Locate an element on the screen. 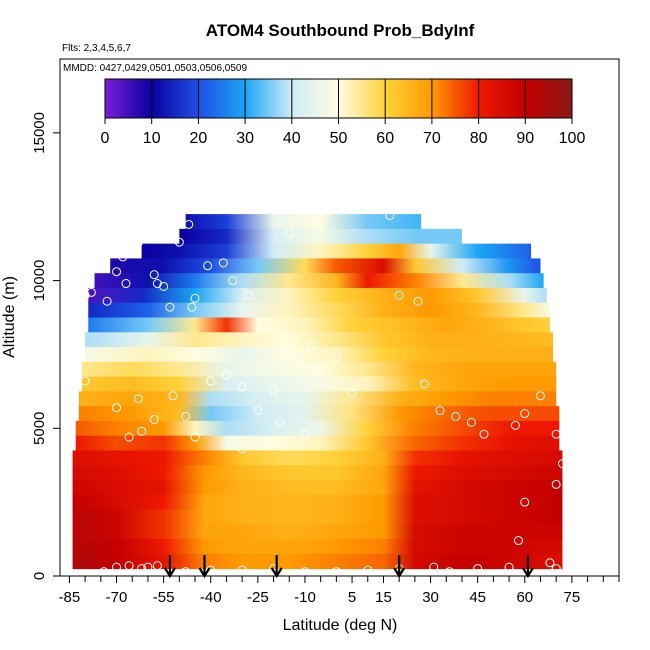 This screenshot has height=650, width=650. colorbar-tick-label: 100 is located at coordinates (572, 138).